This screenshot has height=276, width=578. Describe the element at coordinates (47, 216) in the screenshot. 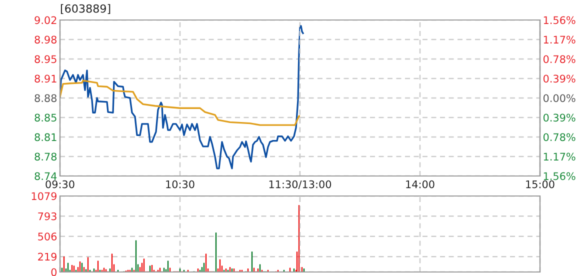

I see `y-tick-label: 793` at that location.